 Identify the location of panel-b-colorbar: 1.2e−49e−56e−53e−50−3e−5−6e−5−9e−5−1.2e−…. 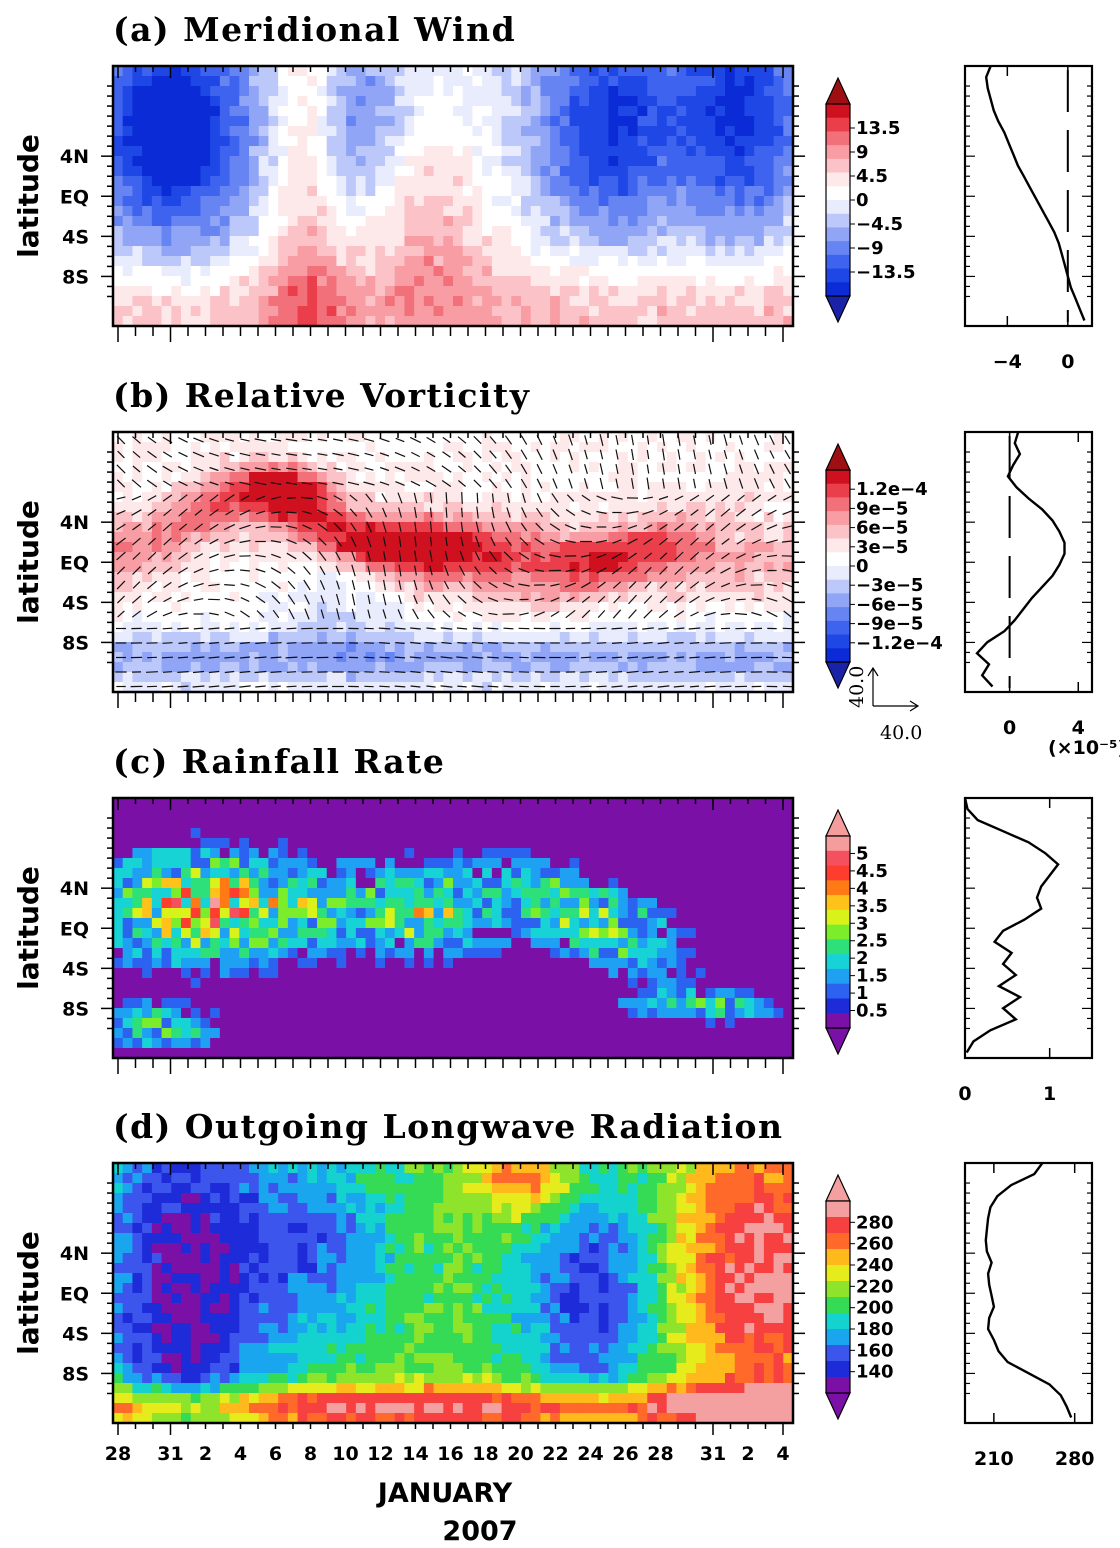
(884, 566).